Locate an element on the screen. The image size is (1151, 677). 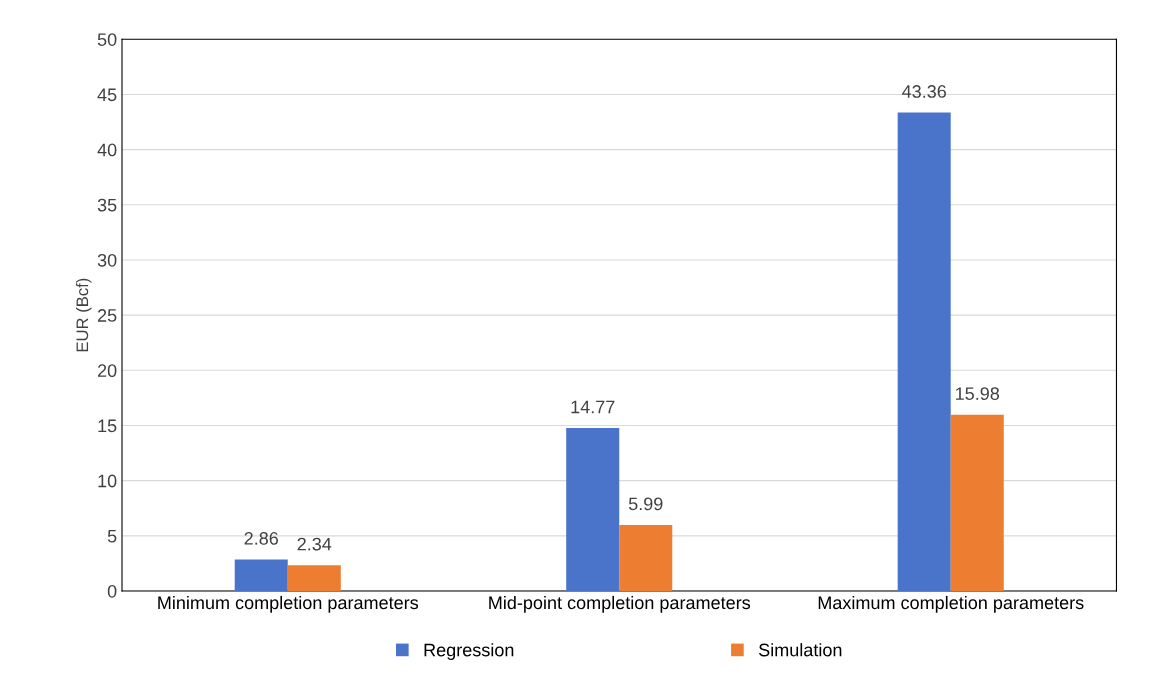
data-label: 14.77 is located at coordinates (593, 407).